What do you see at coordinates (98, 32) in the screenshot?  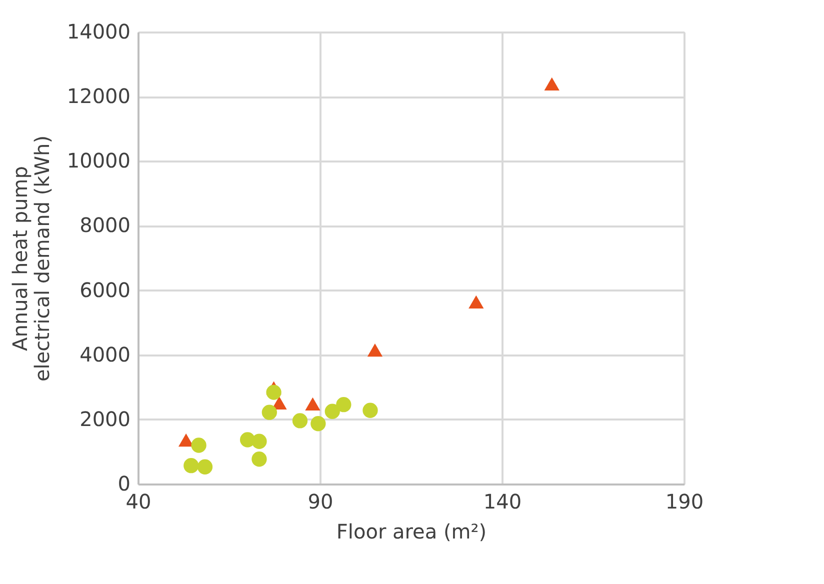 I see `y-tick-label: 14000` at bounding box center [98, 32].